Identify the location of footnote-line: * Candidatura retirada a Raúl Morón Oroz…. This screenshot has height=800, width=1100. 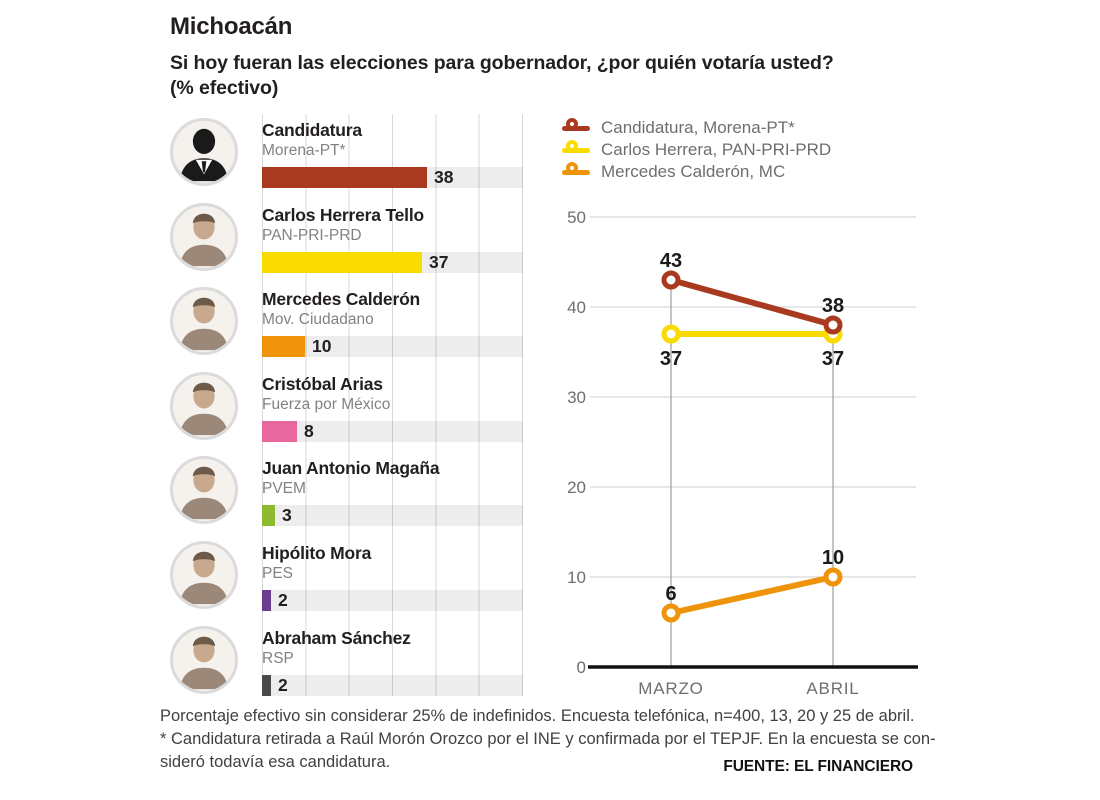
(548, 739).